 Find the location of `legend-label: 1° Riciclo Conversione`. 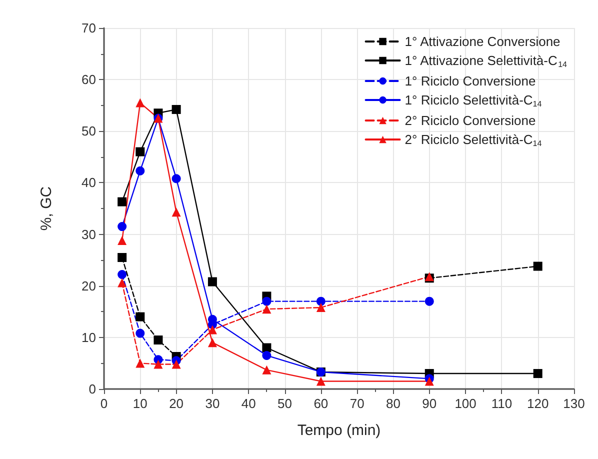

legend-label: 1° Riciclo Conversione is located at coordinates (470, 81).